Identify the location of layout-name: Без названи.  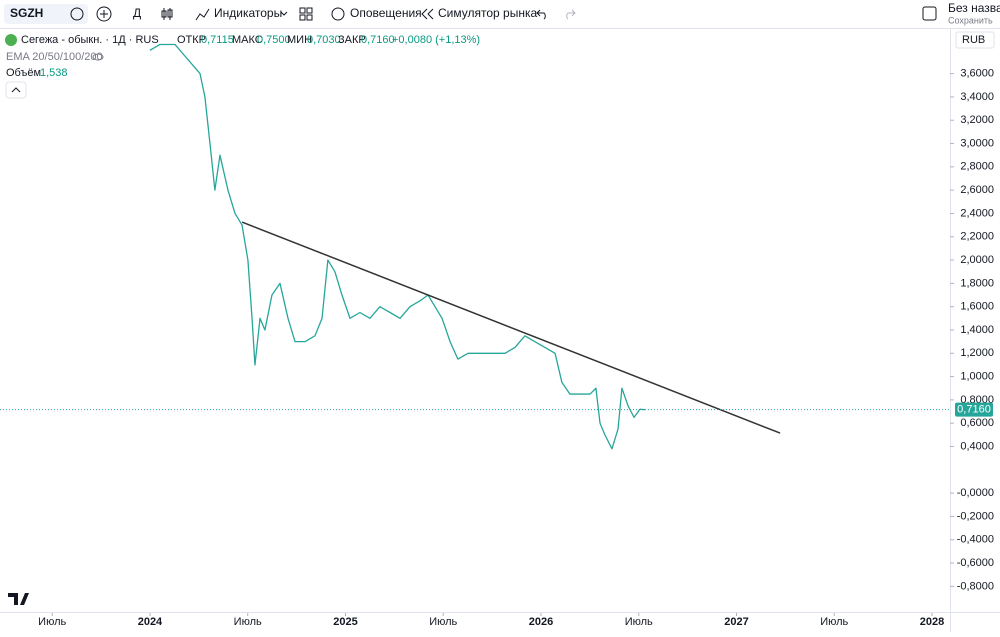
(974, 8).